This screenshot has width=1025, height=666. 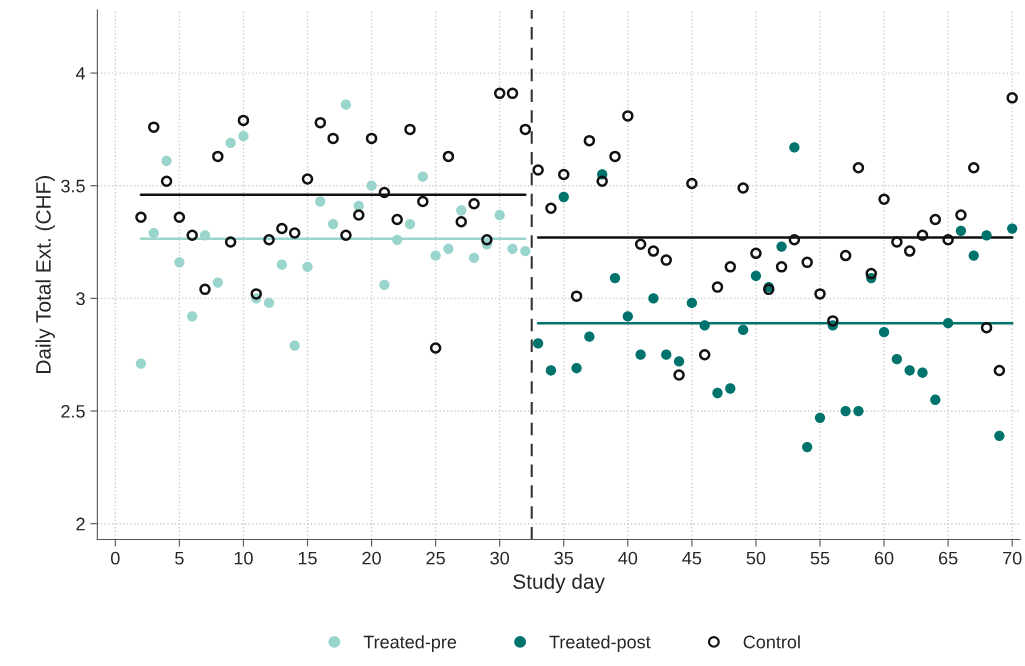 What do you see at coordinates (628, 558) in the screenshot?
I see `x-tick-label: 40` at bounding box center [628, 558].